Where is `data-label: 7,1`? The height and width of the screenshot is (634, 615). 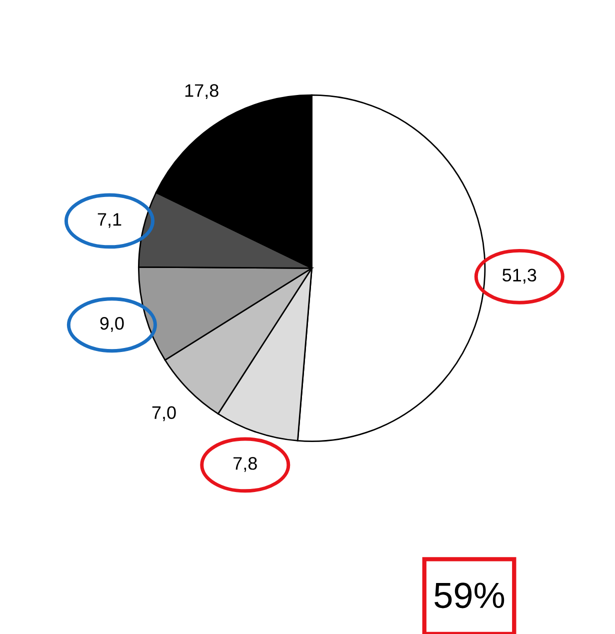 data-label: 7,1 is located at coordinates (110, 220).